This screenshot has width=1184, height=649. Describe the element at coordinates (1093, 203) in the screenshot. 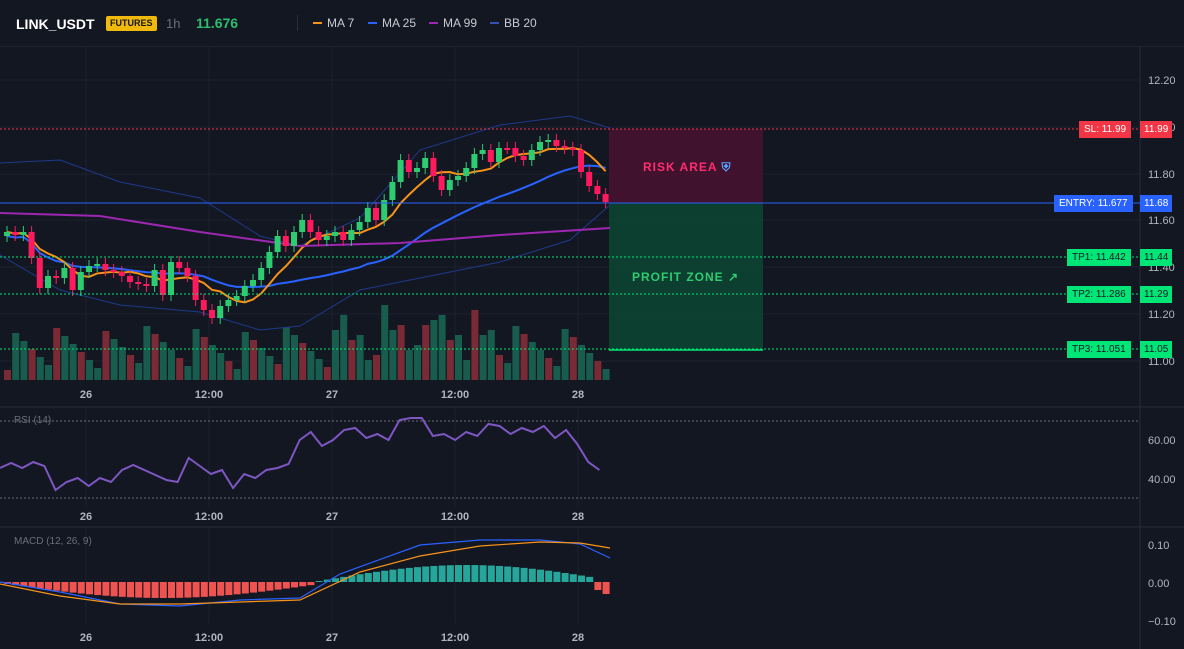

I see `entry-tag: ENTRY: 11.677` at that location.